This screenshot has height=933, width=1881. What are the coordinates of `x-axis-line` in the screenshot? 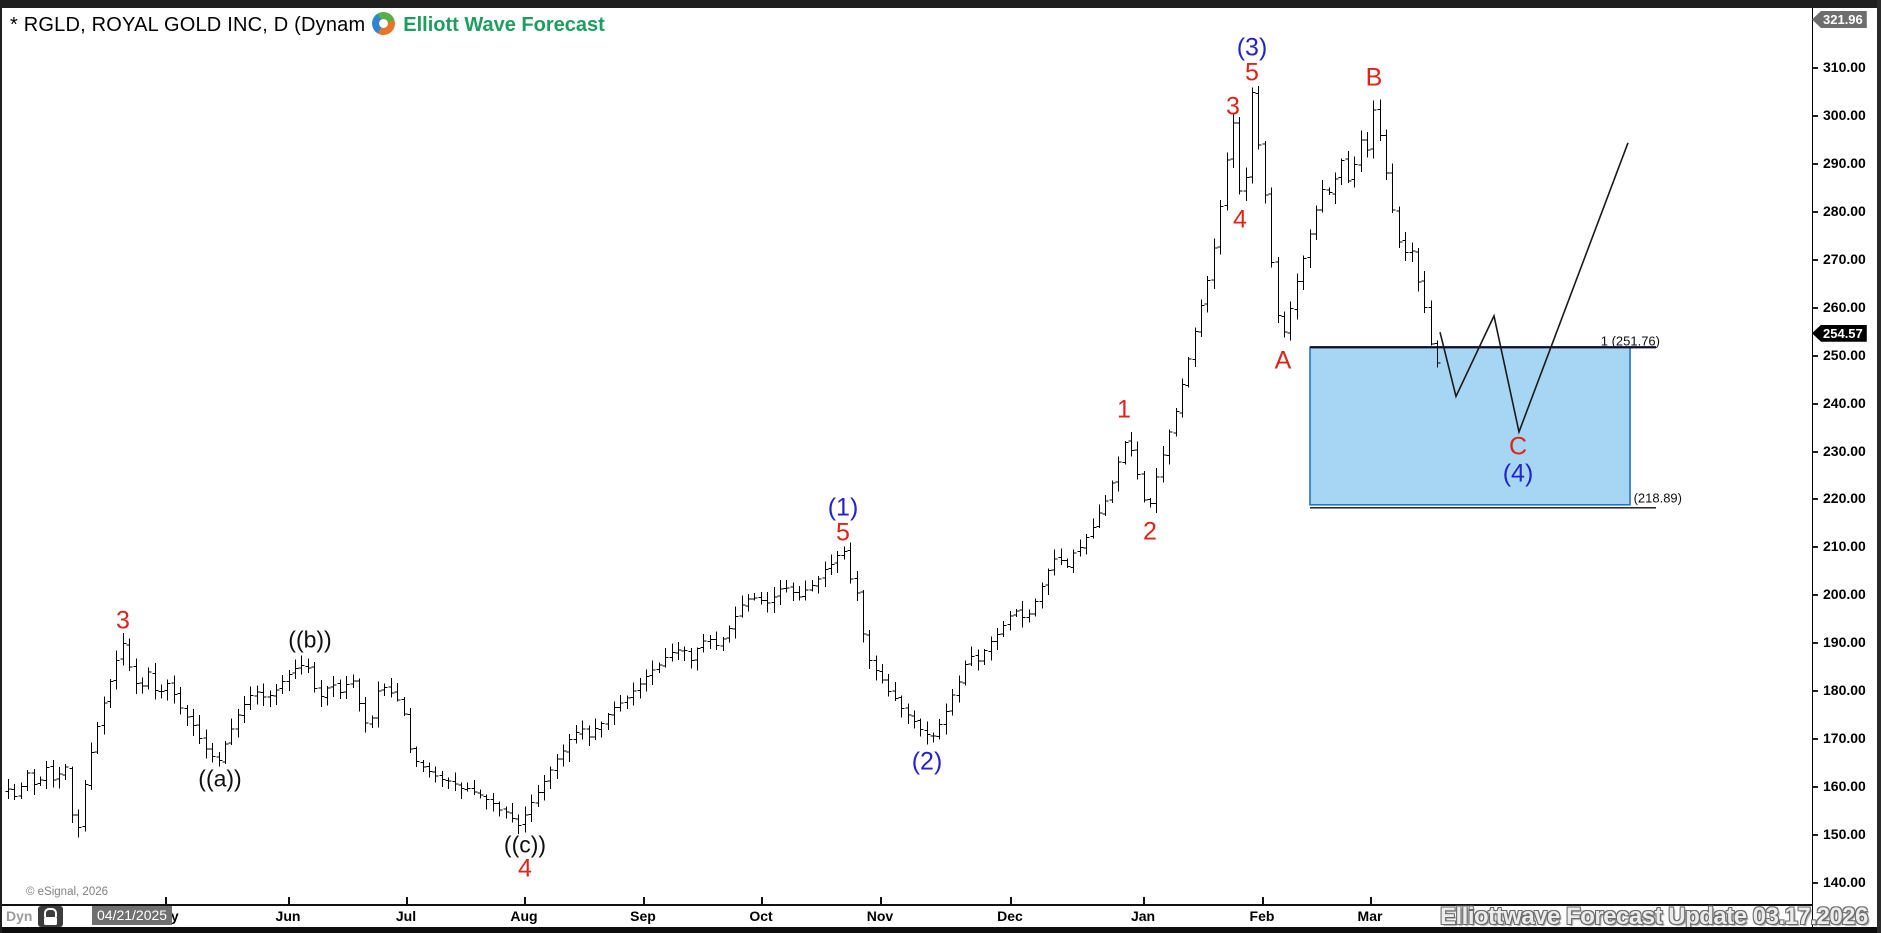 It's located at (907, 905).